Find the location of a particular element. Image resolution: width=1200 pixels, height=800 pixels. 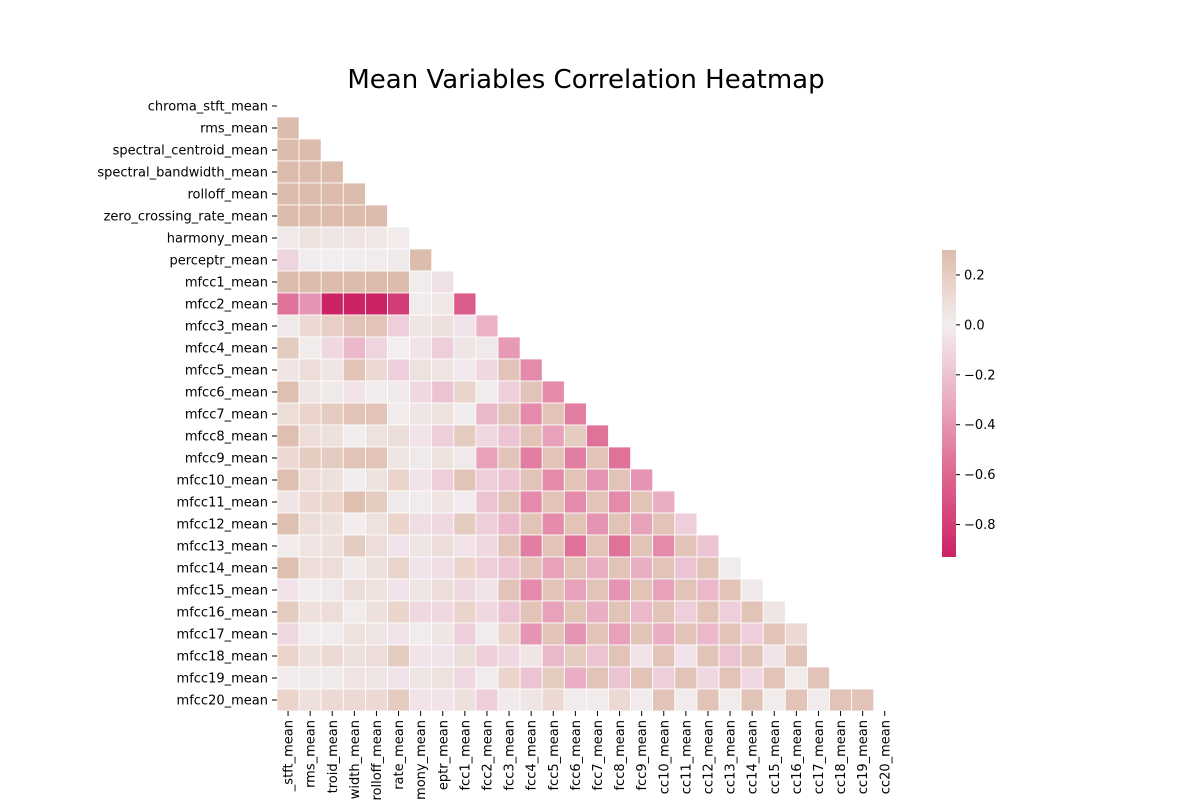

column-tick-label: fcc9_mean is located at coordinates (642, 755).